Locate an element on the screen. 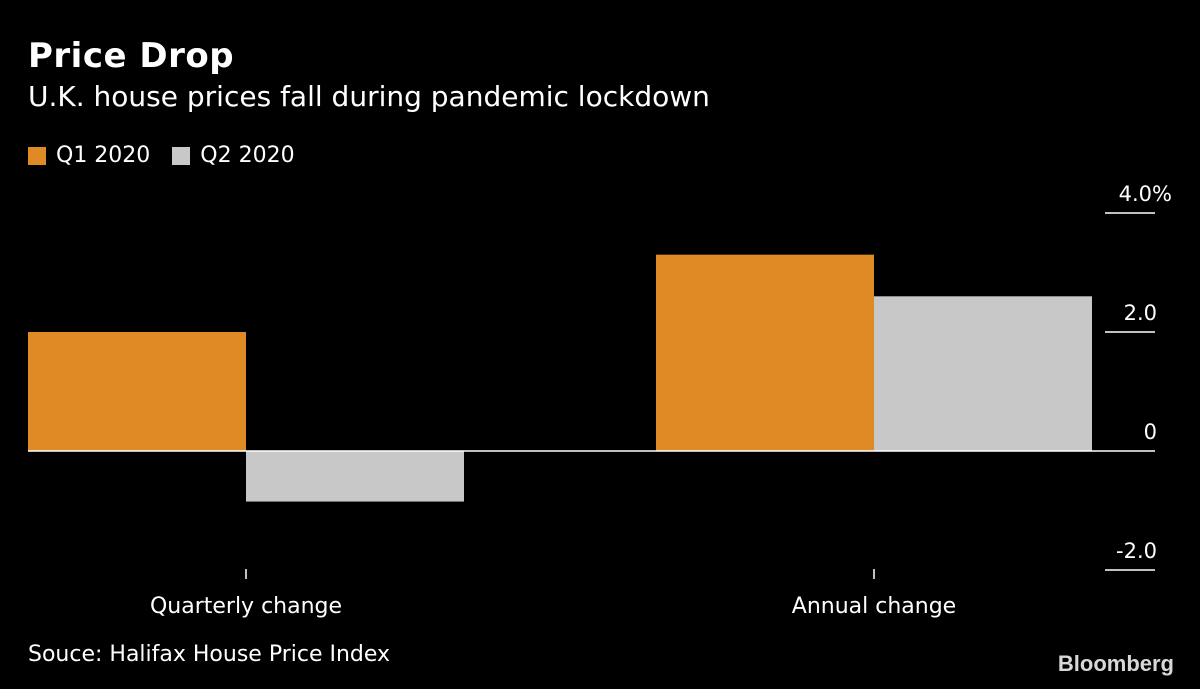 The image size is (1200, 689). y-tick-label: -2.0 is located at coordinates (1136, 551).